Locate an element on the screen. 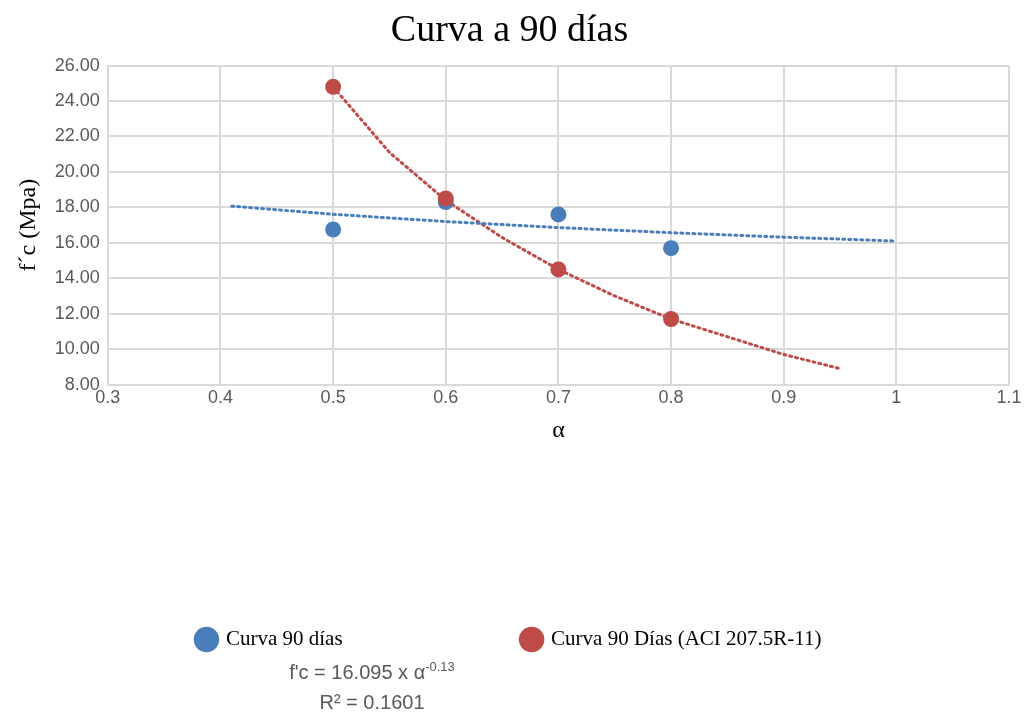 This screenshot has height=721, width=1029. y-tick-label: 18.00 is located at coordinates (77, 206).